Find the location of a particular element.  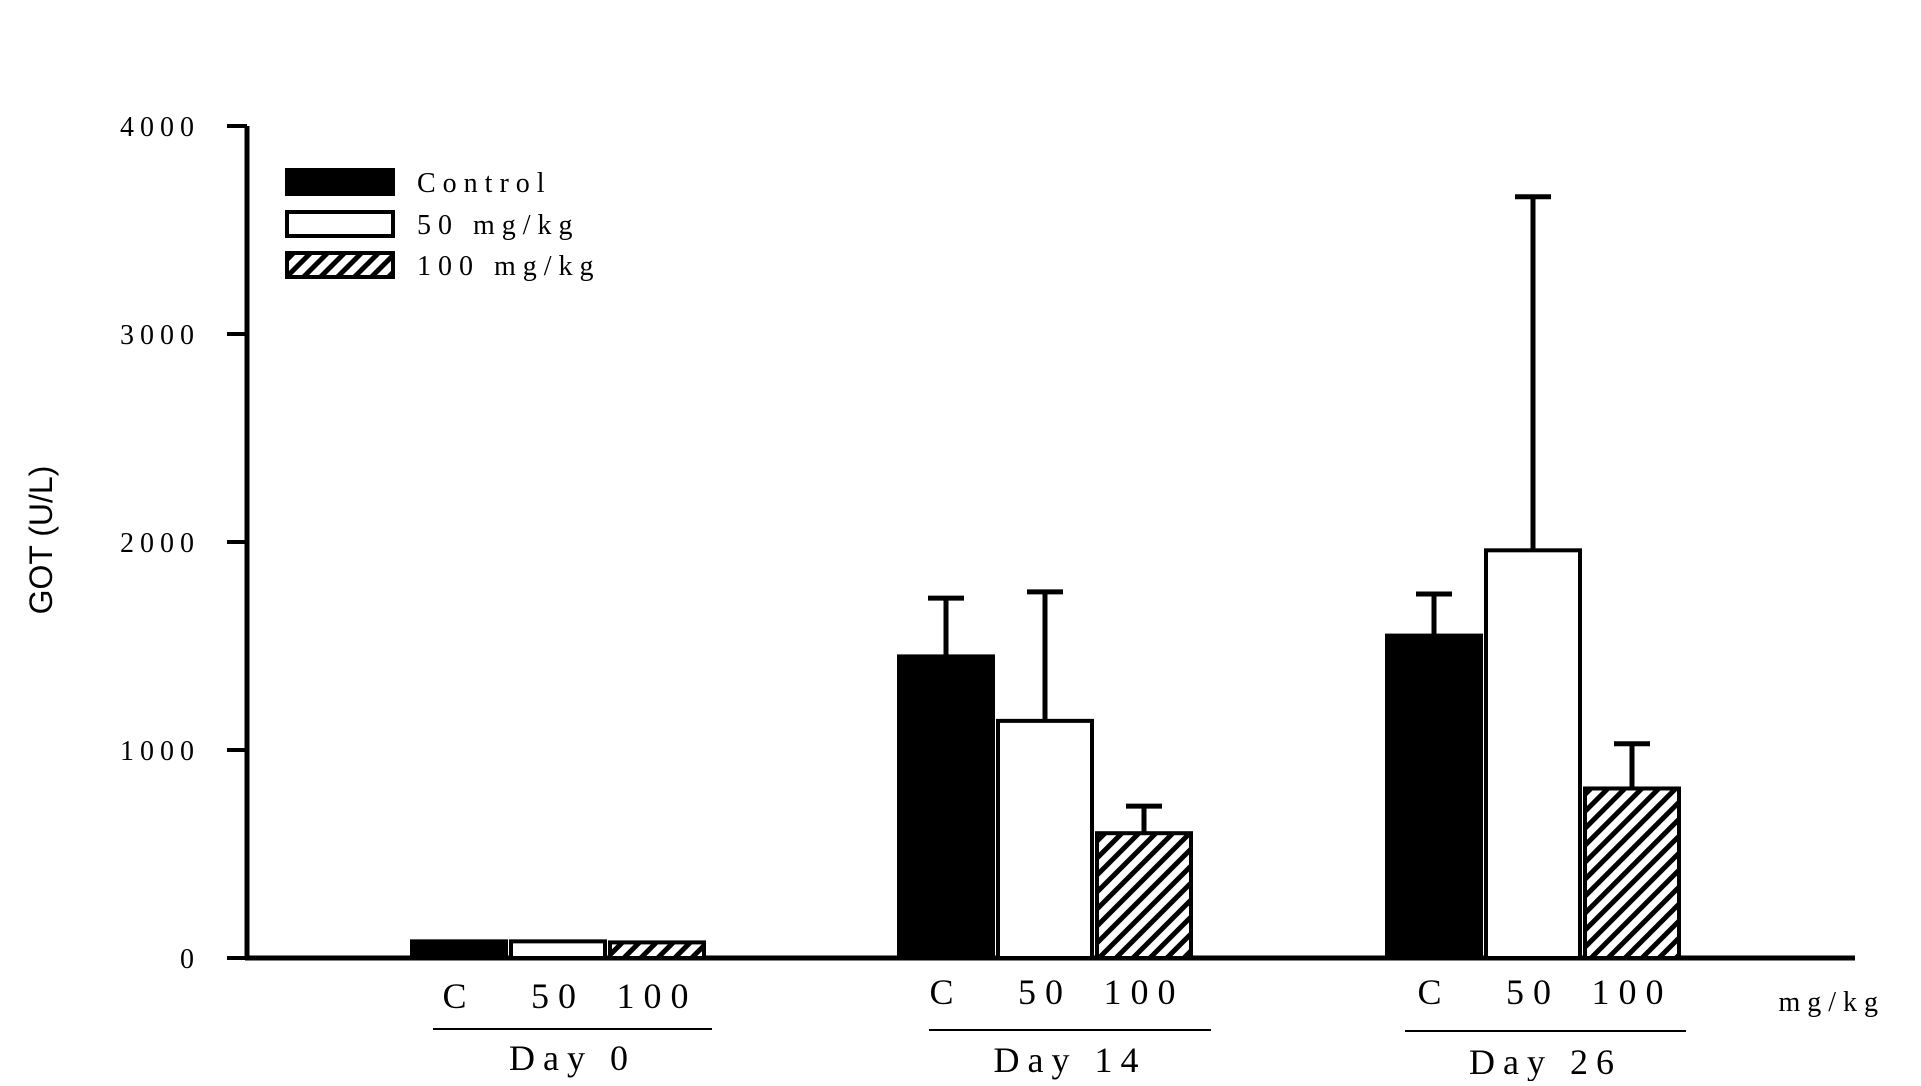

legend-label: Control is located at coordinates (484, 183).